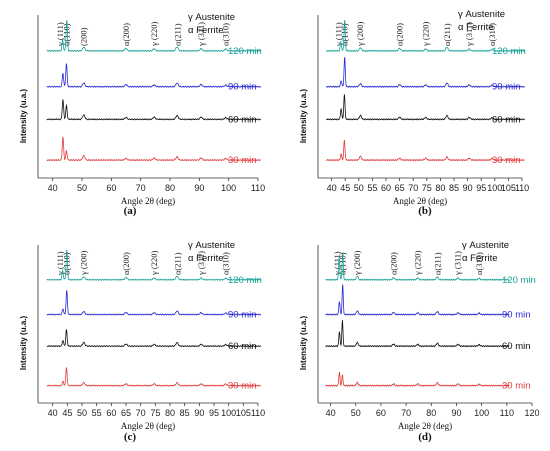  Describe the element at coordinates (427, 188) in the screenshot. I see `x-tick-label: 75` at that location.